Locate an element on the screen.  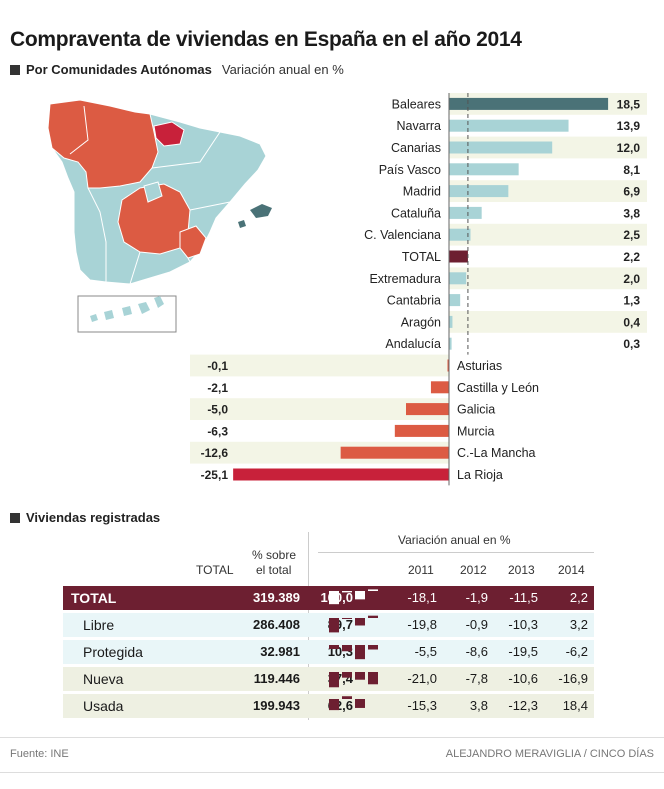
row-total: 32.981 is located at coordinates (280, 651).